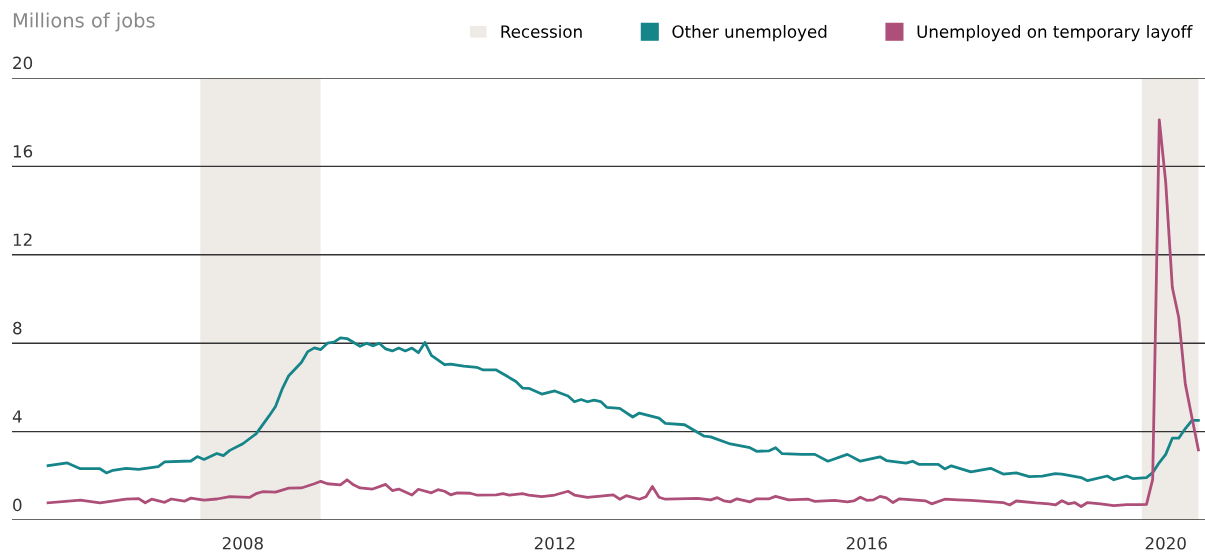 This screenshot has height=556, width=1205. Describe the element at coordinates (23, 63) in the screenshot. I see `y-tick-label: 20` at that location.